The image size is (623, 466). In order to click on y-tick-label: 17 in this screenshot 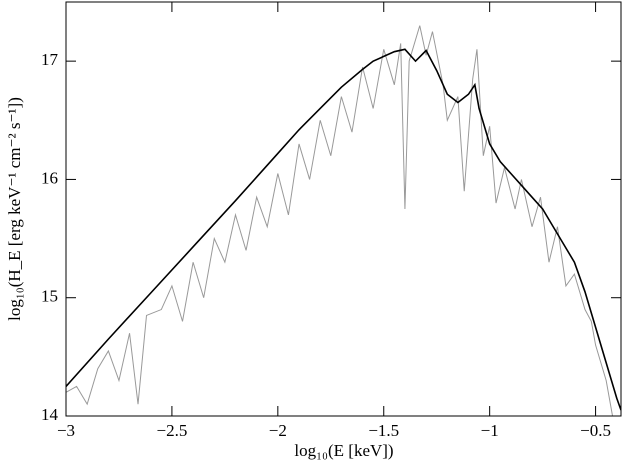, I will do `click(50, 59)`.